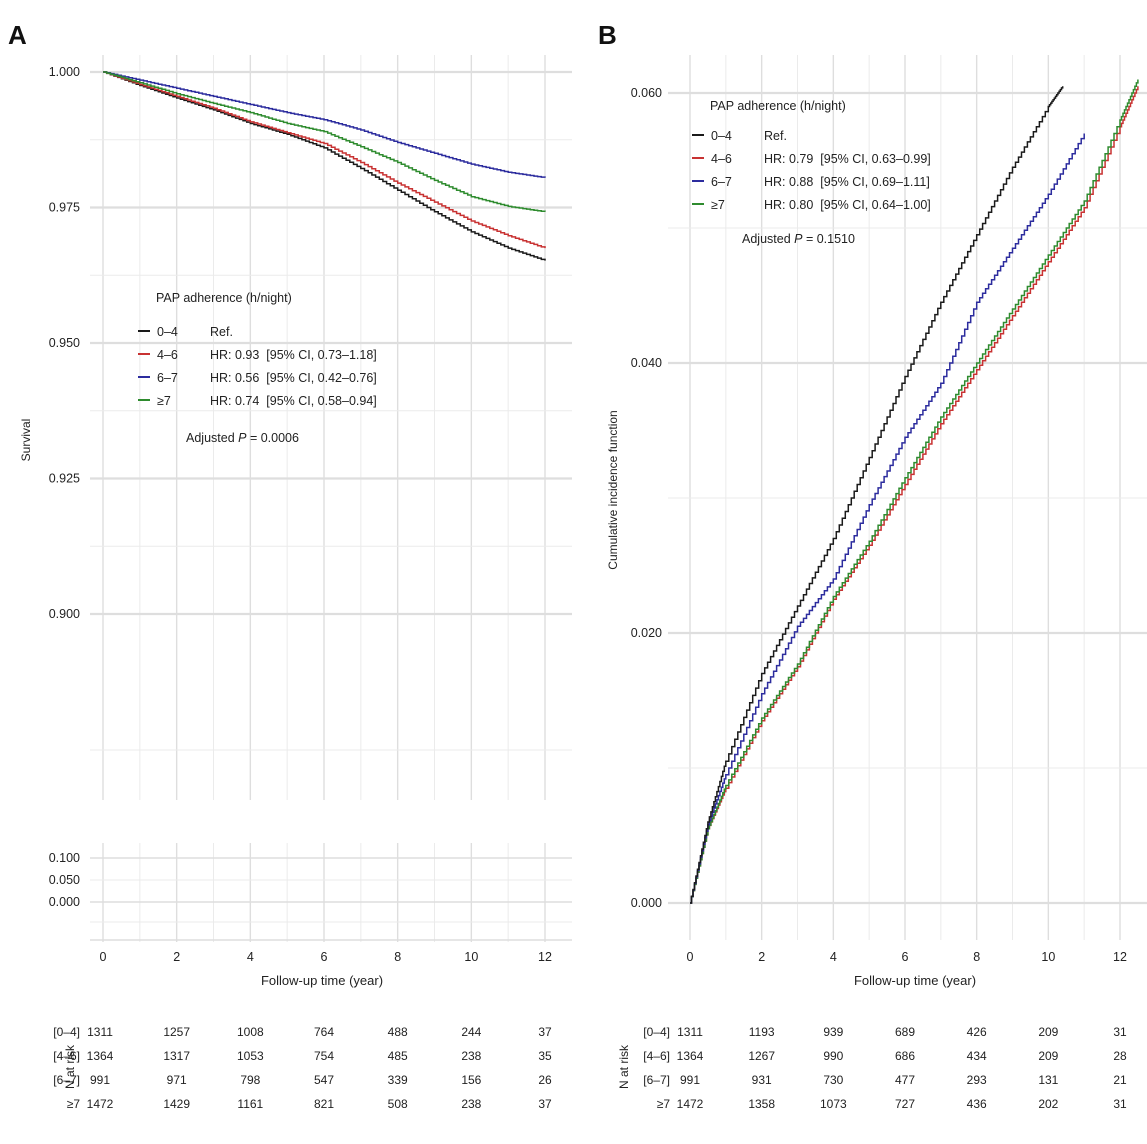 The width and height of the screenshot is (1147, 1144). What do you see at coordinates (471, 1032) in the screenshot?
I see `risk-cell: 244` at bounding box center [471, 1032].